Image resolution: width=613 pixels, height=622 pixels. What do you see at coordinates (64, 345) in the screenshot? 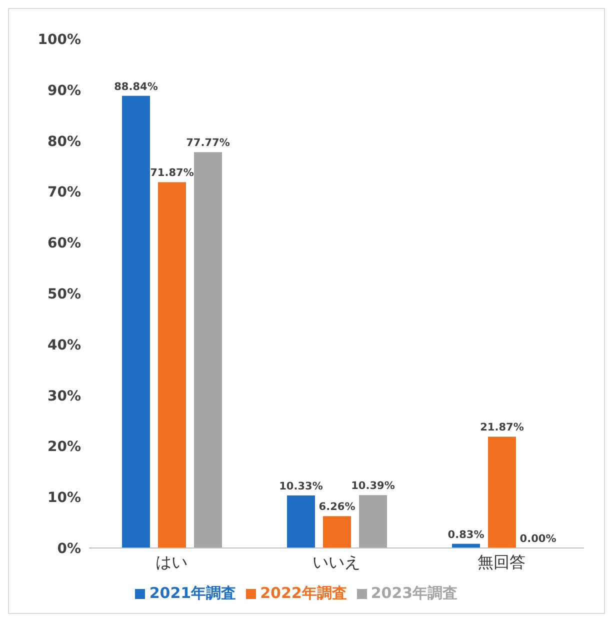
I see `y-tick-label: 40%` at bounding box center [64, 345].